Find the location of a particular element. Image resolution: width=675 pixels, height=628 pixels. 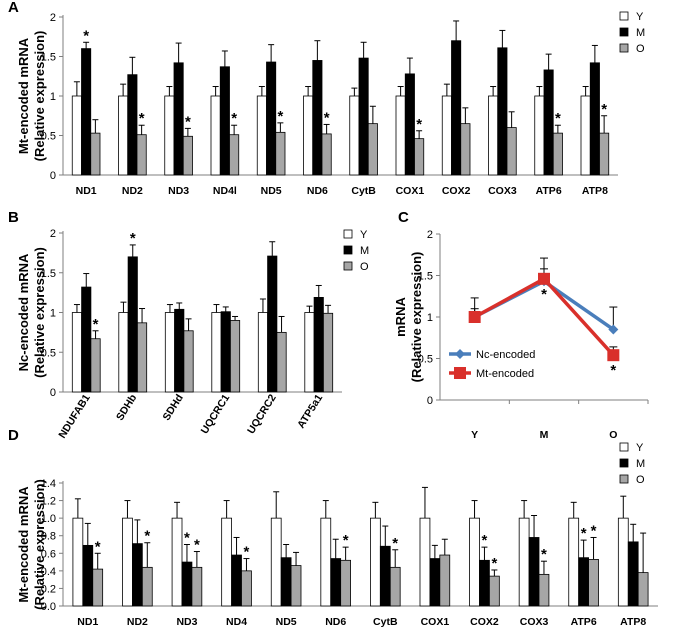

category-label: COX1 is located at coordinates (435, 622).